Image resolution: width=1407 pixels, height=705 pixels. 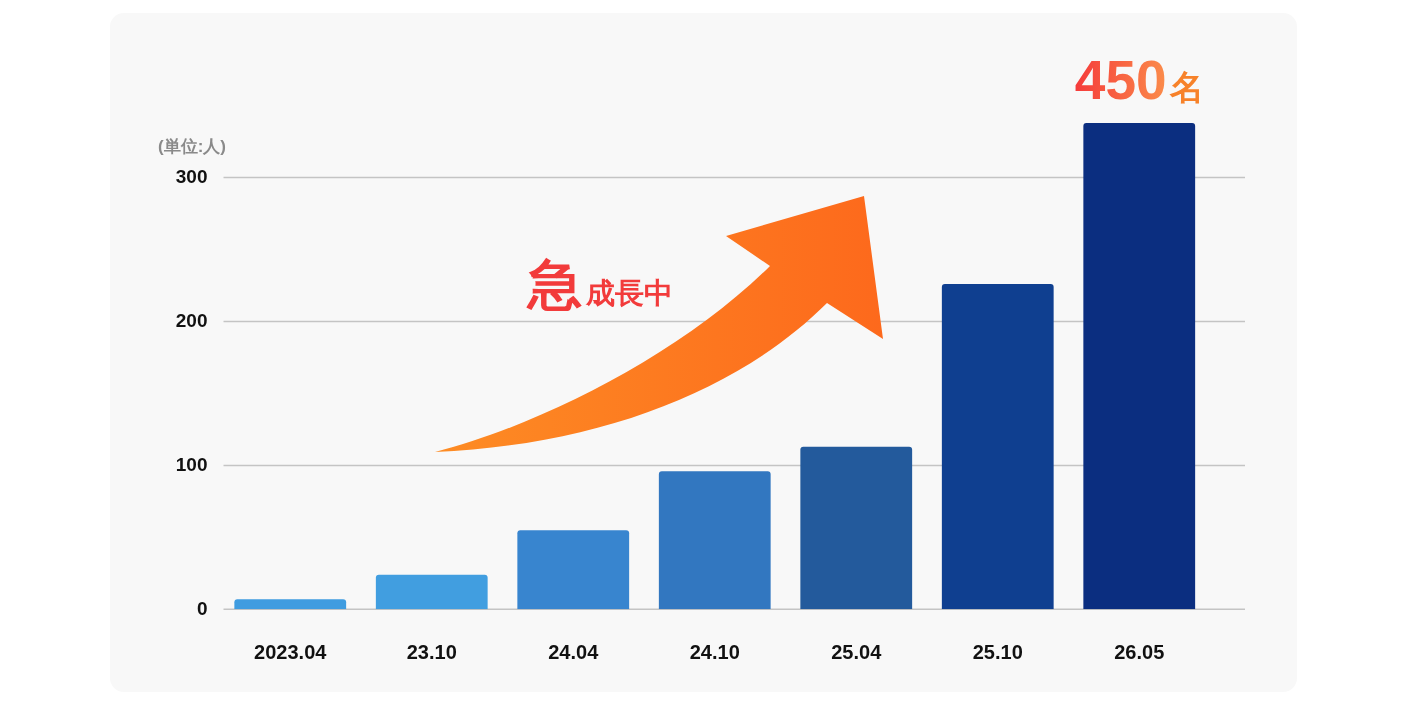 I want to click on x-tick-label: 25.04, so click(x=857, y=651).